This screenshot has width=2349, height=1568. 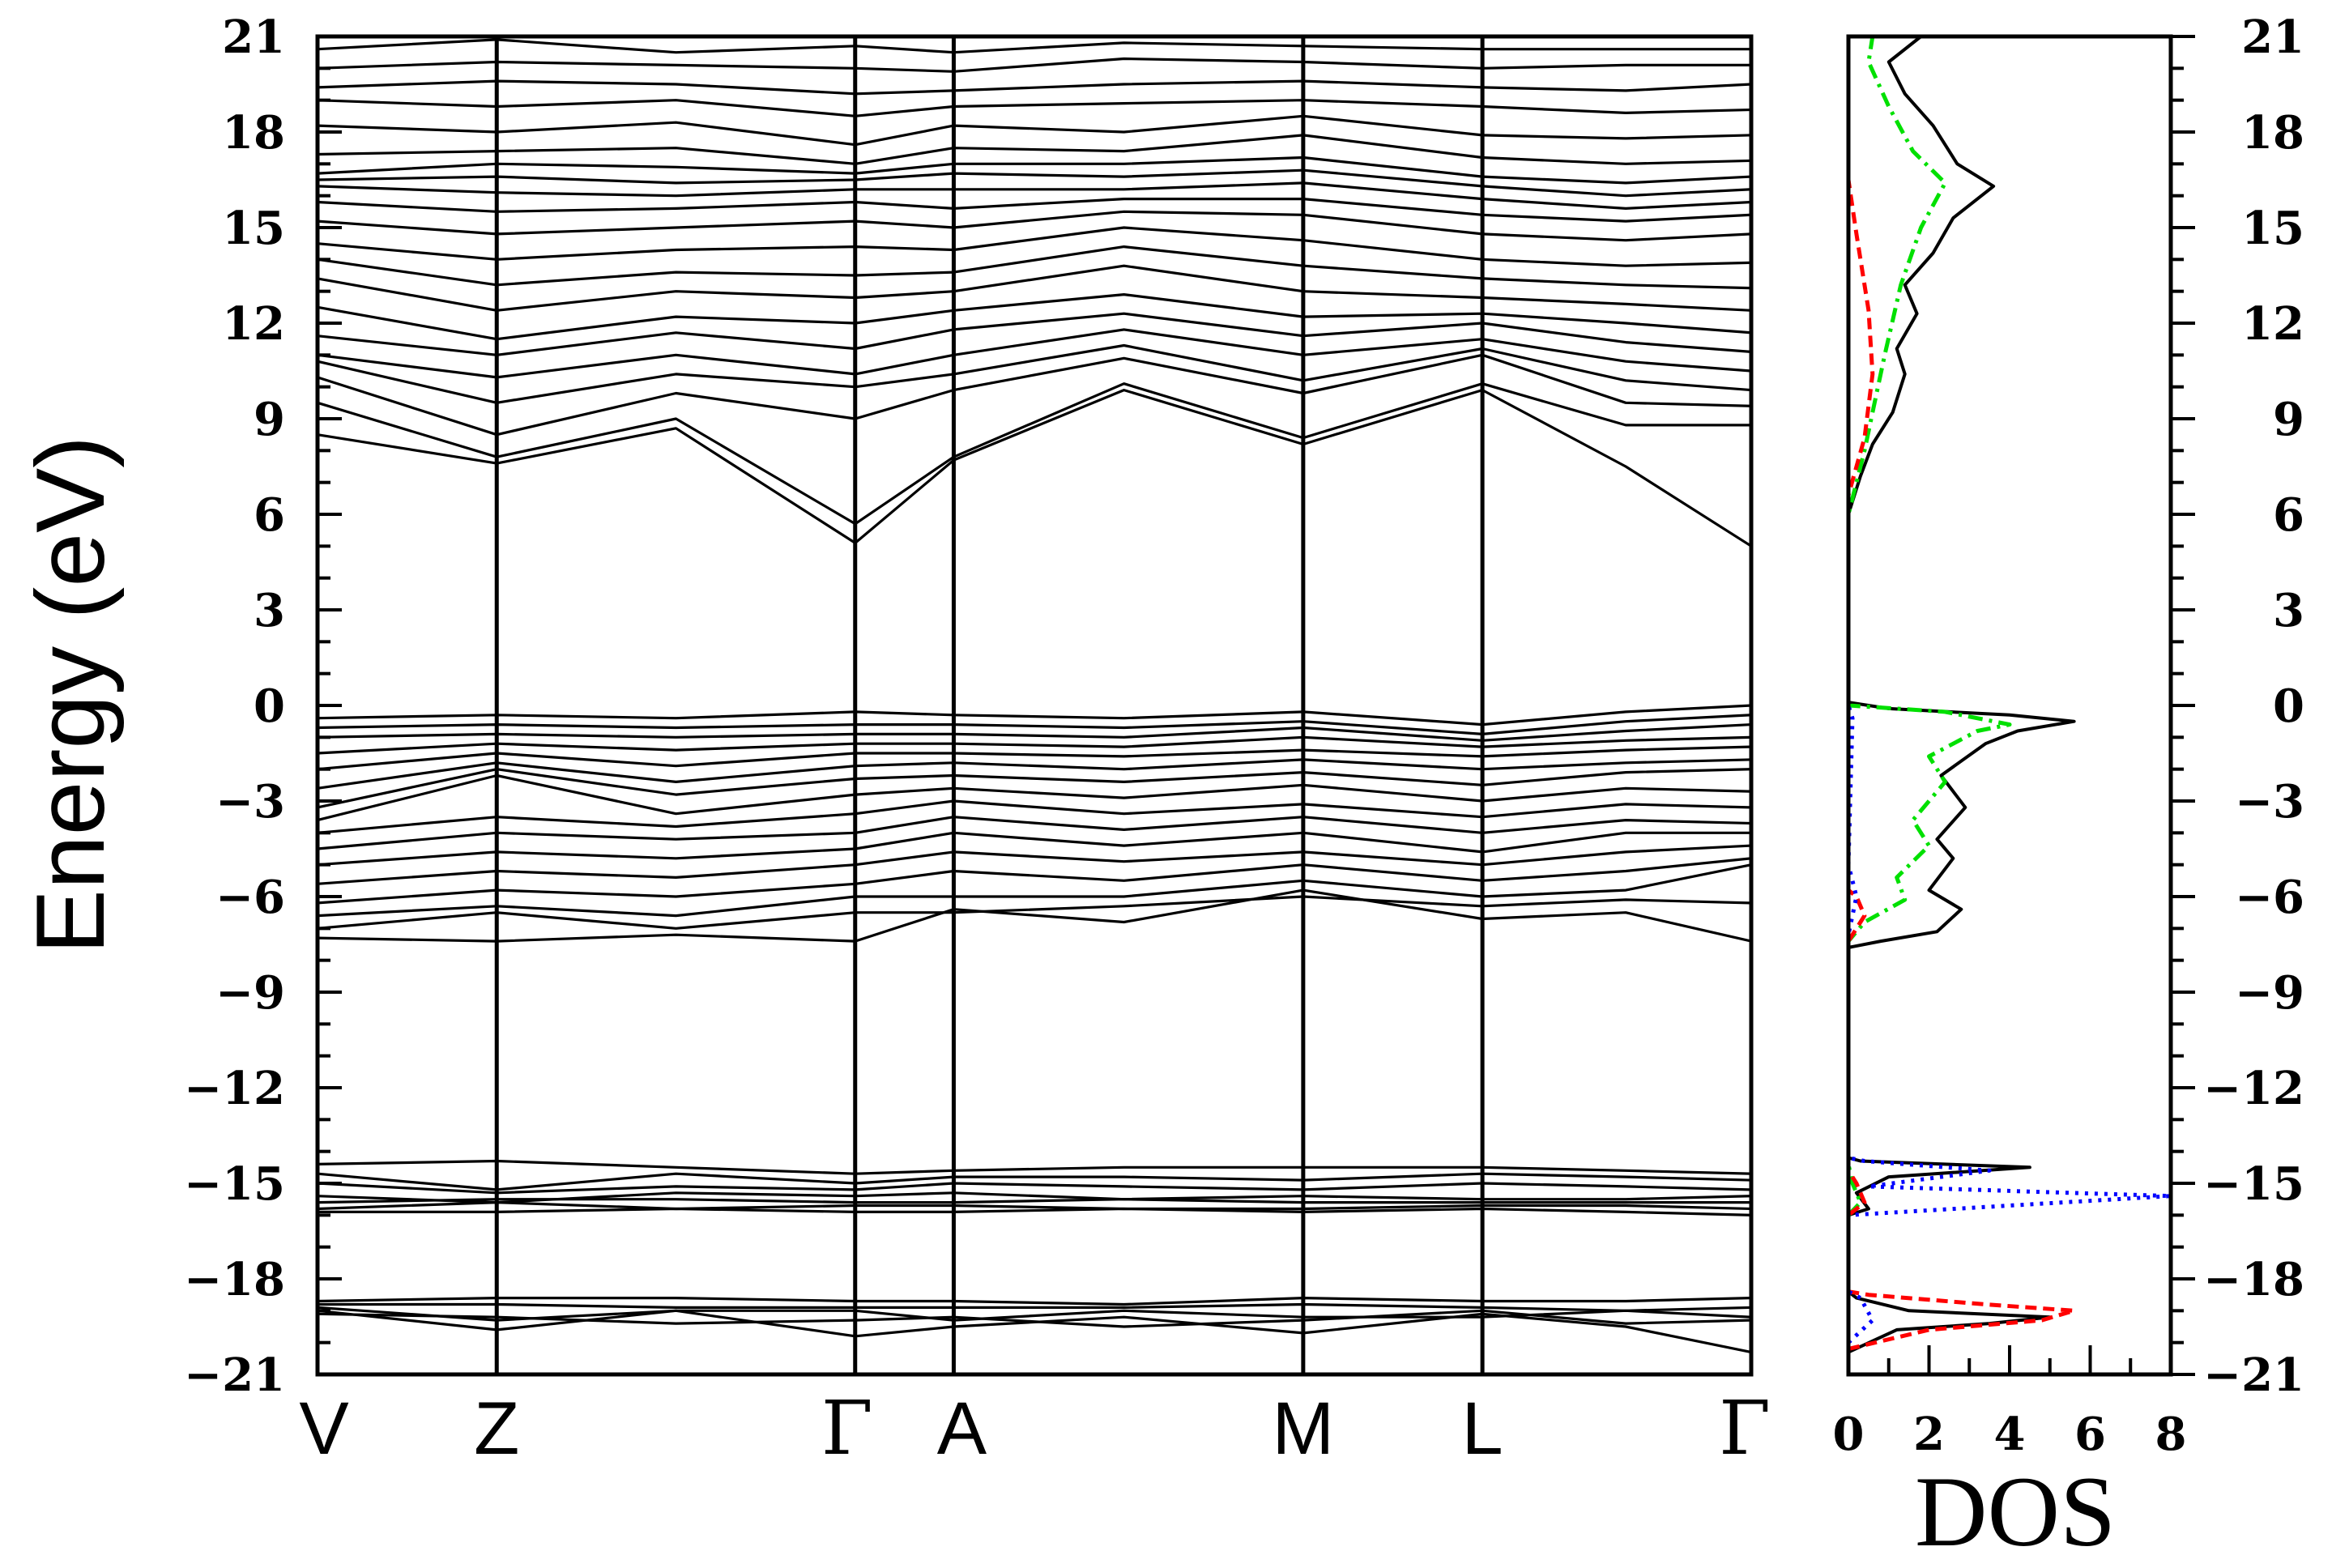 I want to click on energy-tick-label-right: −18, so click(x=2253, y=1279).